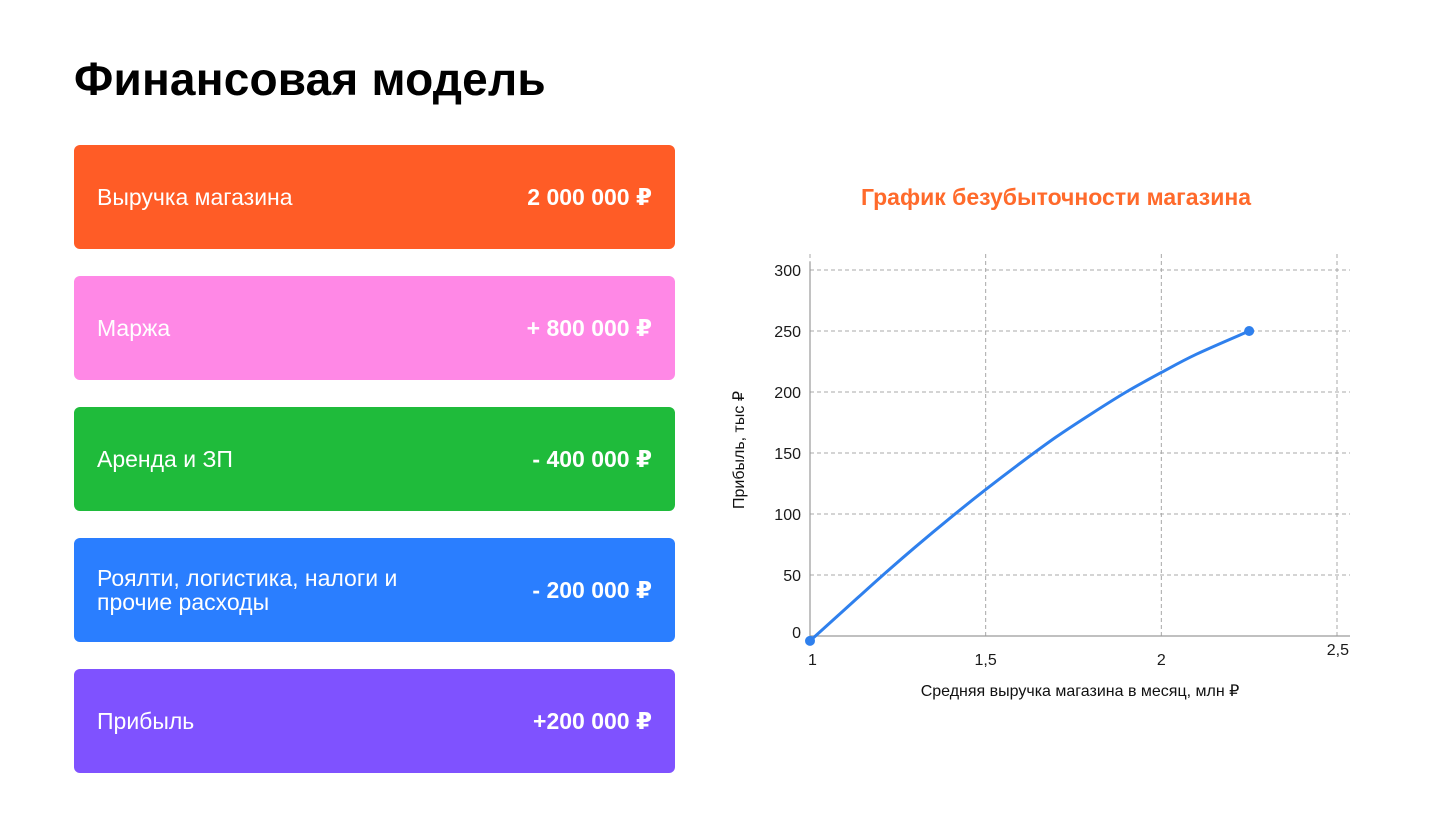  What do you see at coordinates (374, 721) in the screenshot?
I see `card-profit: Прибыль +200 000 ₽` at bounding box center [374, 721].